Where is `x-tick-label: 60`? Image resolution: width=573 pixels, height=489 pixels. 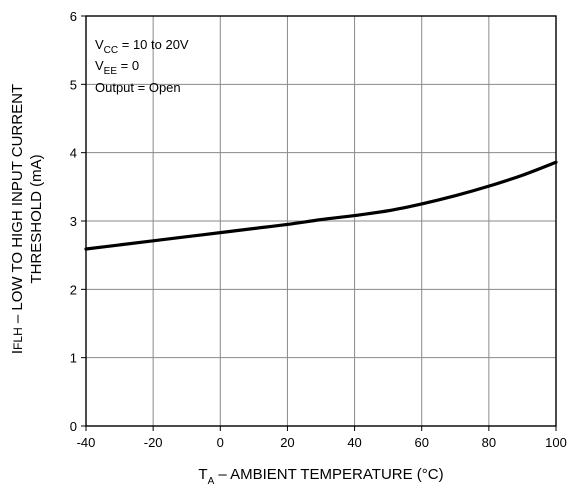 x-tick-label: 60 is located at coordinates (421, 442).